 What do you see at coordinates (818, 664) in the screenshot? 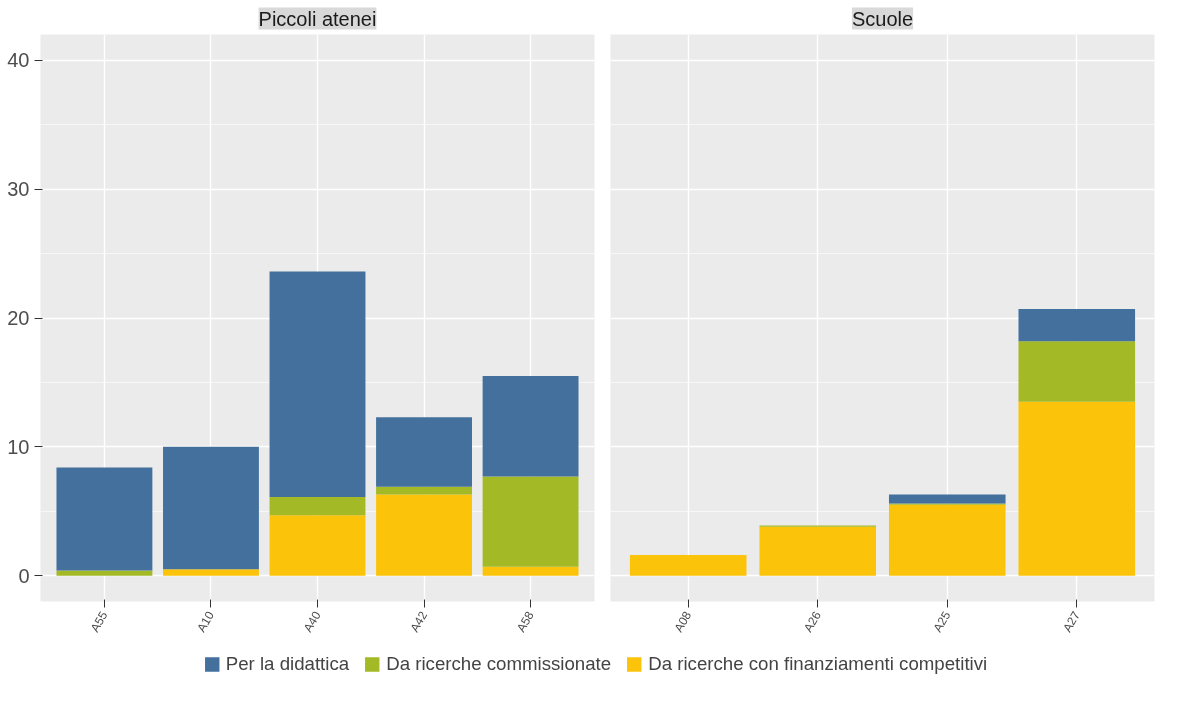
I see `legend-label: Da ricerche con finanziamenti competitivi` at bounding box center [818, 664].